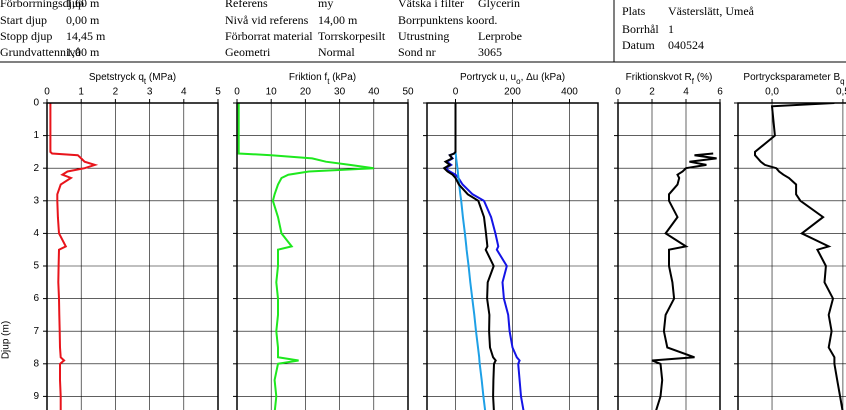 The width and height of the screenshot is (846, 410). Describe the element at coordinates (512, 92) in the screenshot. I see `x-tick-label: 200` at that location.